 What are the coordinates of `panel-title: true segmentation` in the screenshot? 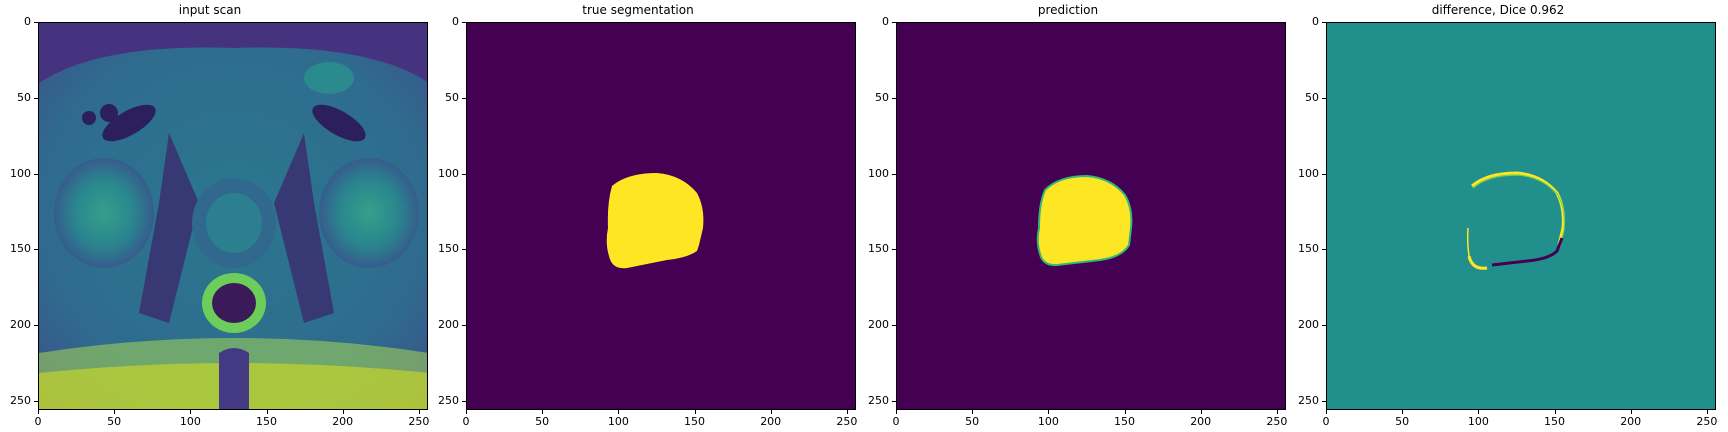 It's located at (638, 10).